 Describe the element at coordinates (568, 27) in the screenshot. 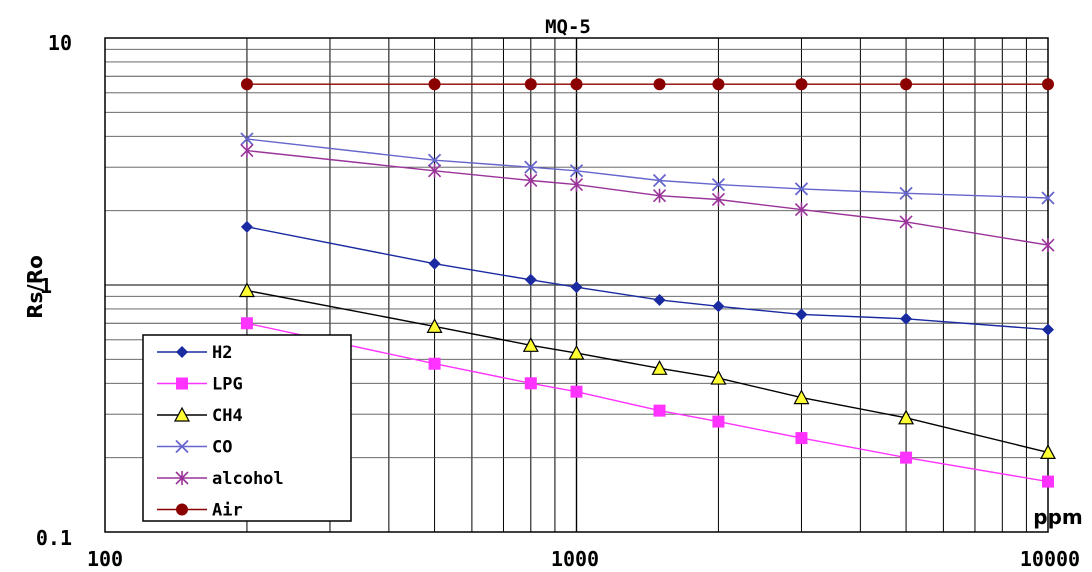

I see `chart-title: MQ-5` at that location.